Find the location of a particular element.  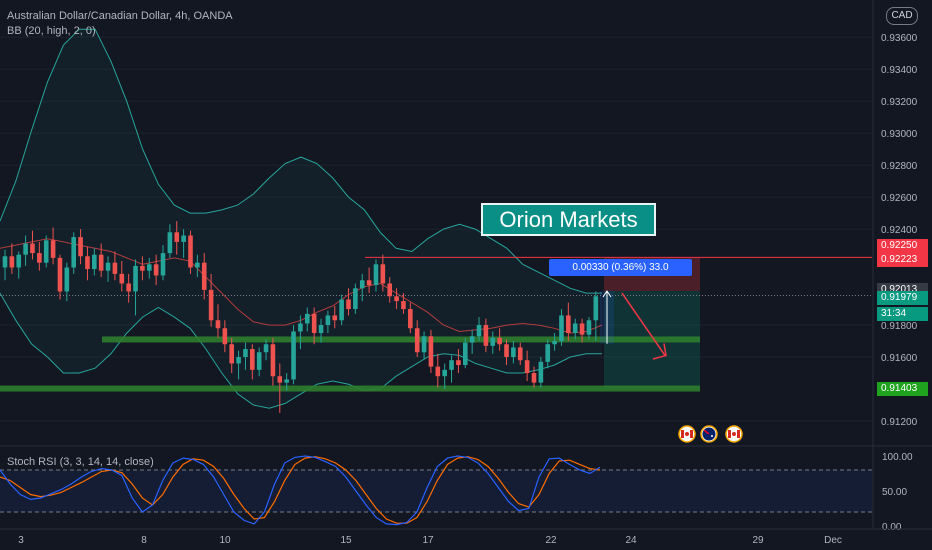

time-tick-label: 8 is located at coordinates (144, 540).